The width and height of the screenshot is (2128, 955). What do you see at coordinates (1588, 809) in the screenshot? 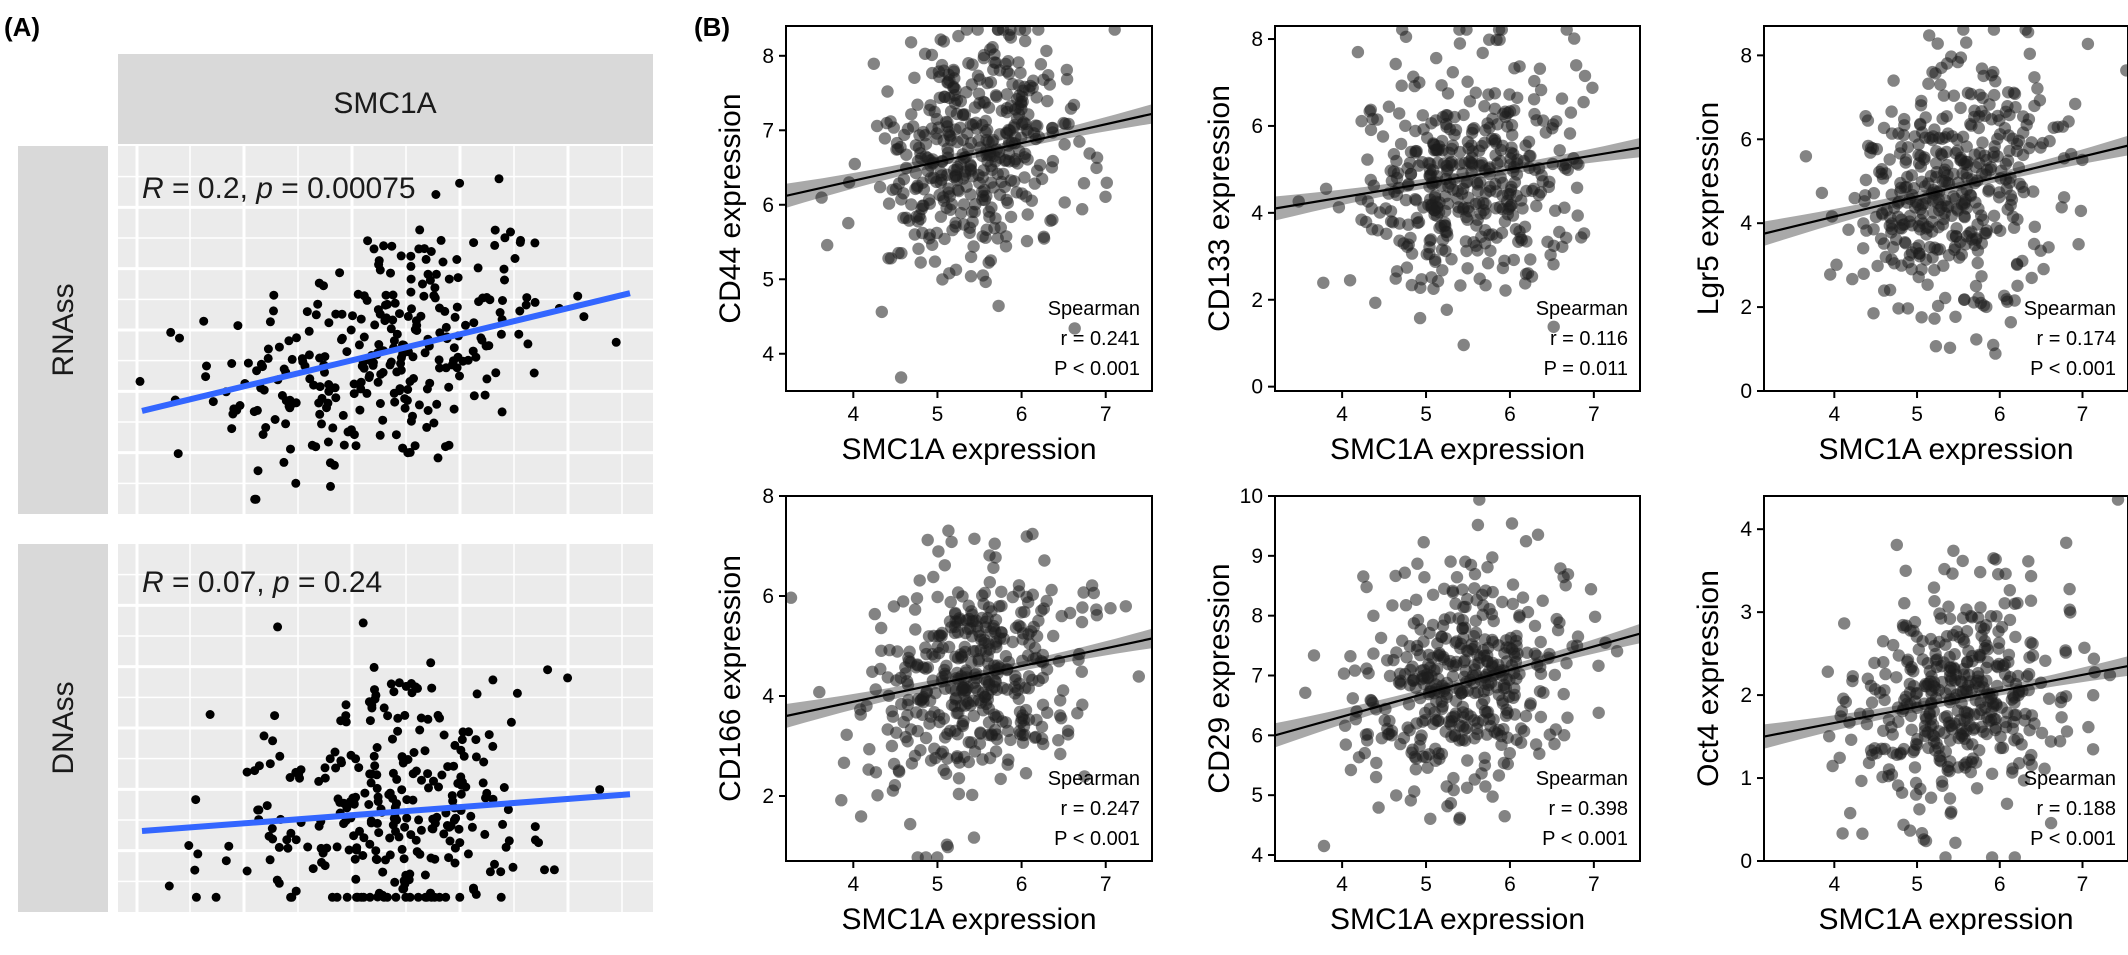
I see `r-value-label: r = 0.398` at bounding box center [1588, 809].